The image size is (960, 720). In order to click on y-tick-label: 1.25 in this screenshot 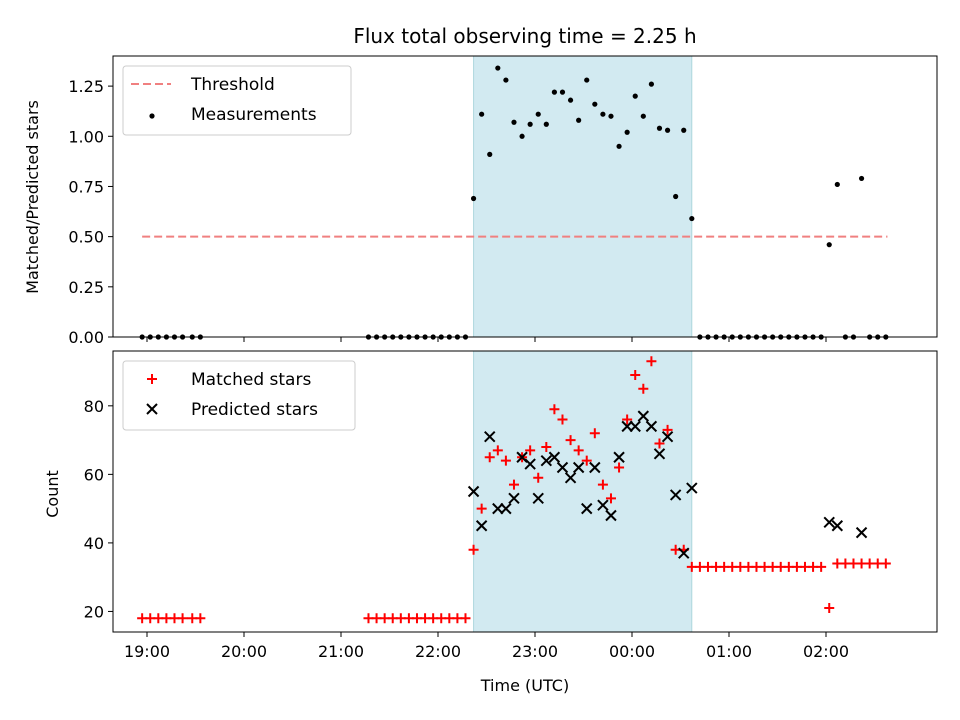, I will do `click(86, 86)`.